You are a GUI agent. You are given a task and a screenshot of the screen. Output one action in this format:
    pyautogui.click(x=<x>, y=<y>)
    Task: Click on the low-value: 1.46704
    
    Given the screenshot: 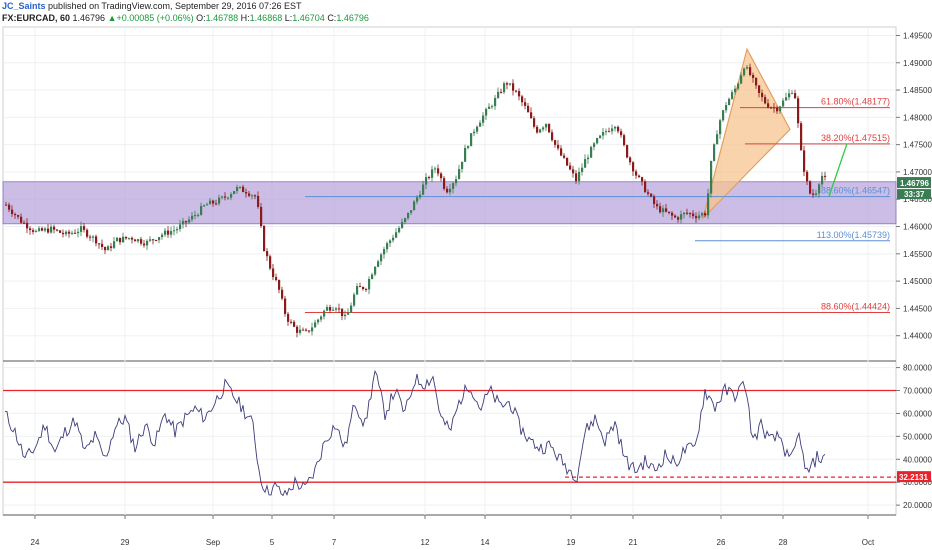 What is the action you would take?
    pyautogui.click(x=308, y=18)
    